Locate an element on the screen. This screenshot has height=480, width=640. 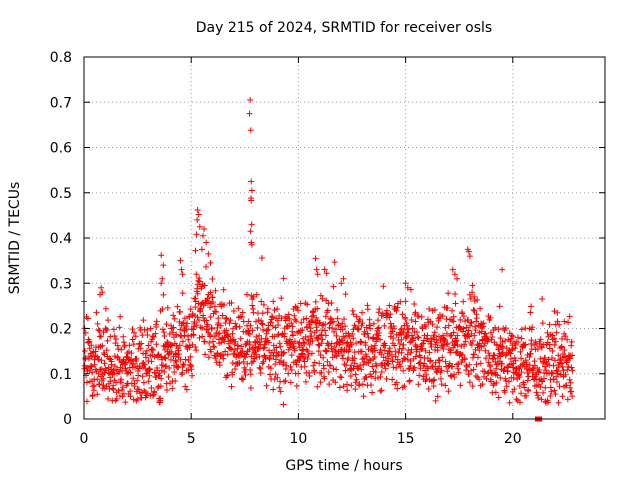
y-tick-label: 0.7 is located at coordinates (61, 103).